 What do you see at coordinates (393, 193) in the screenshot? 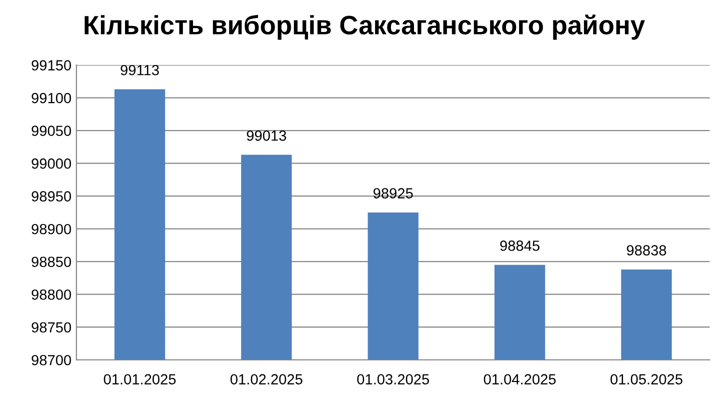
I see `data-label: 98925` at bounding box center [393, 193].